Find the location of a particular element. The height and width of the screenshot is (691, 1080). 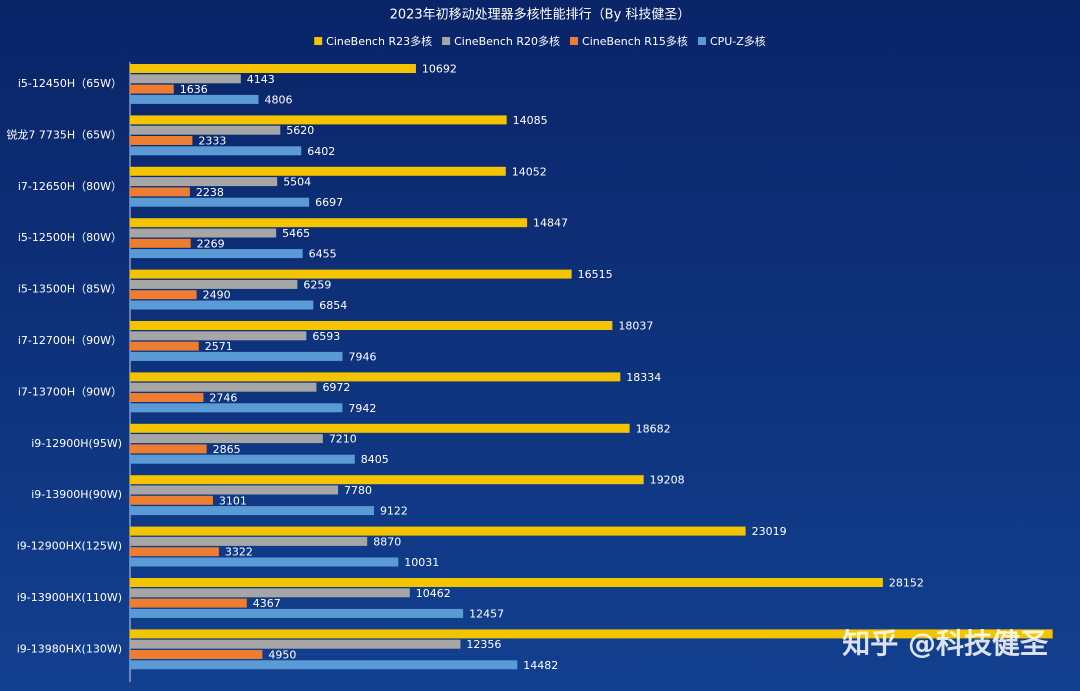

value-label: 16515 is located at coordinates (595, 274).